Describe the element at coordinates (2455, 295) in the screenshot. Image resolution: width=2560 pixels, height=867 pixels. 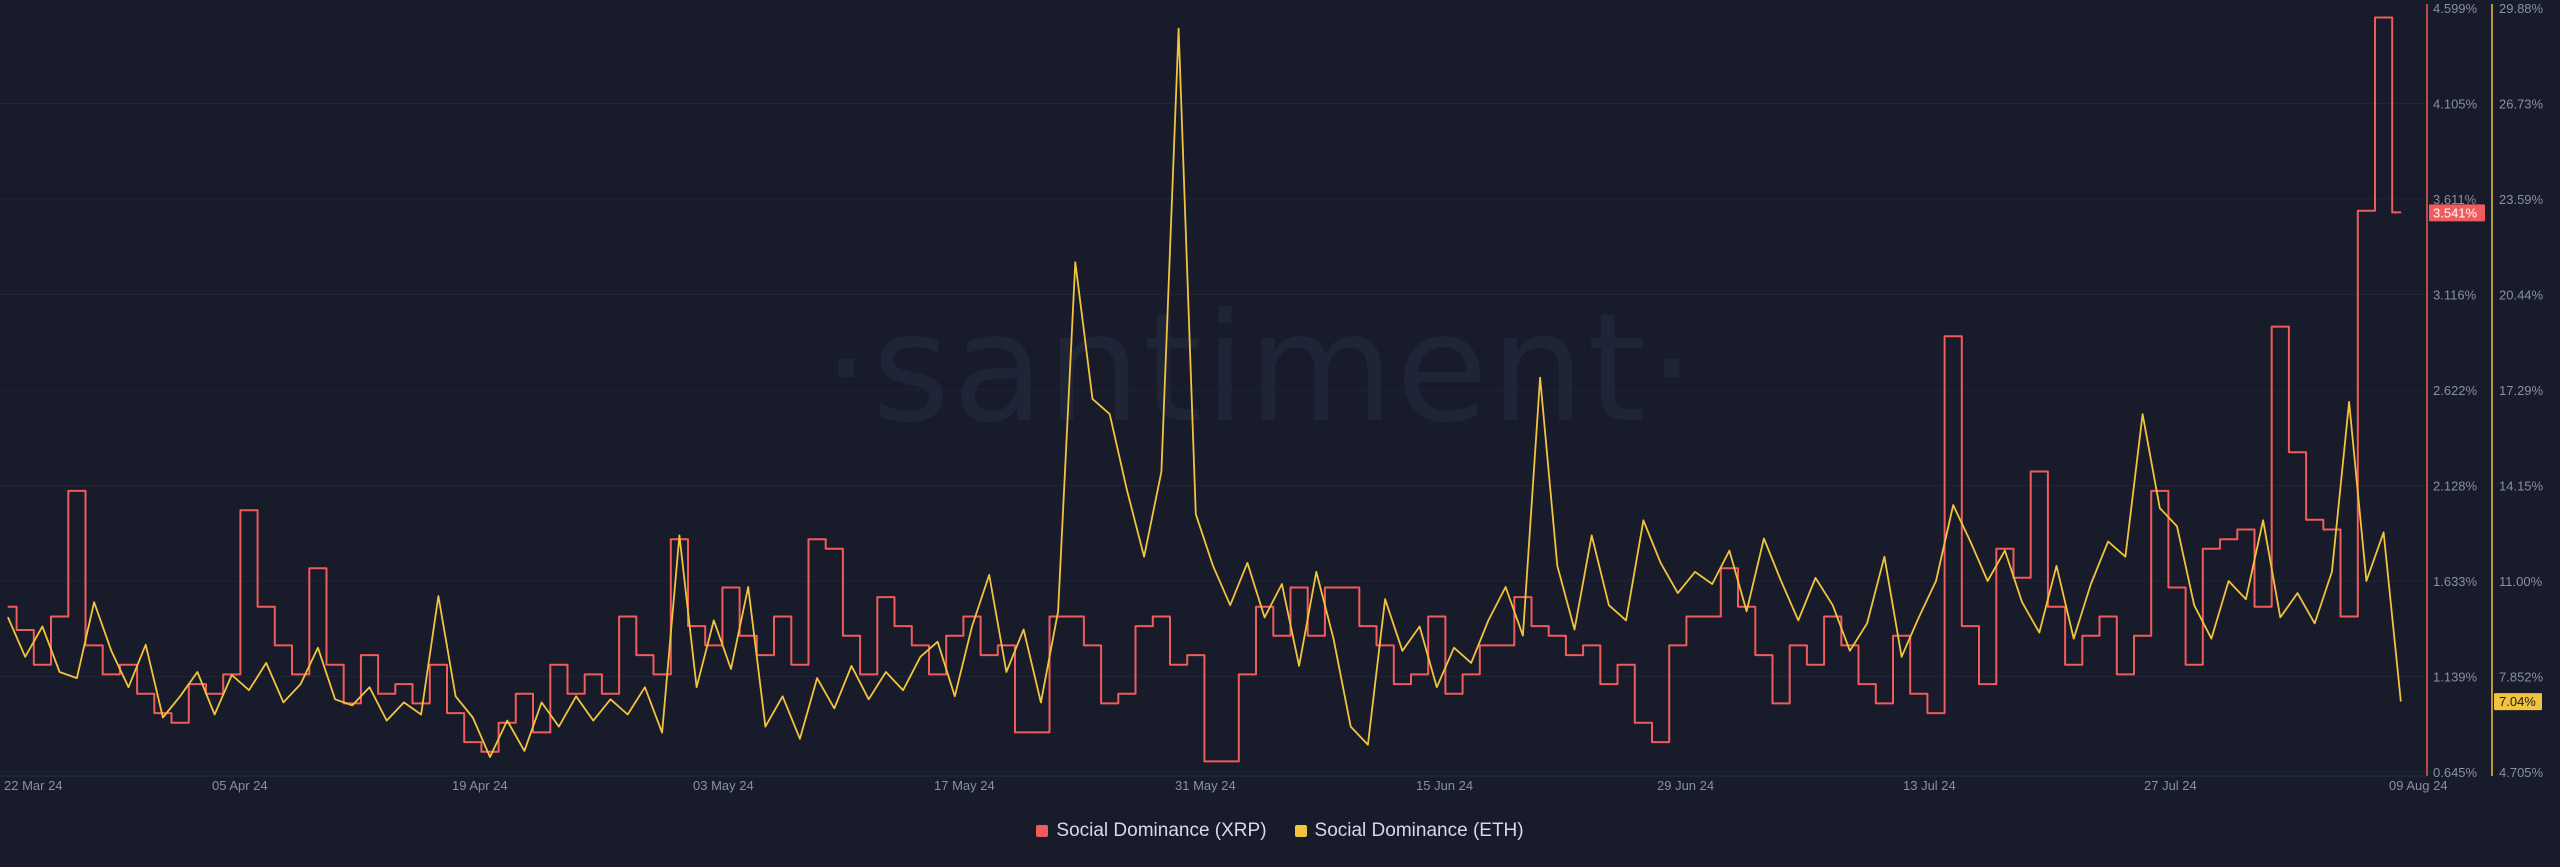
I see `y-left-tick-label: 3.116%` at that location.